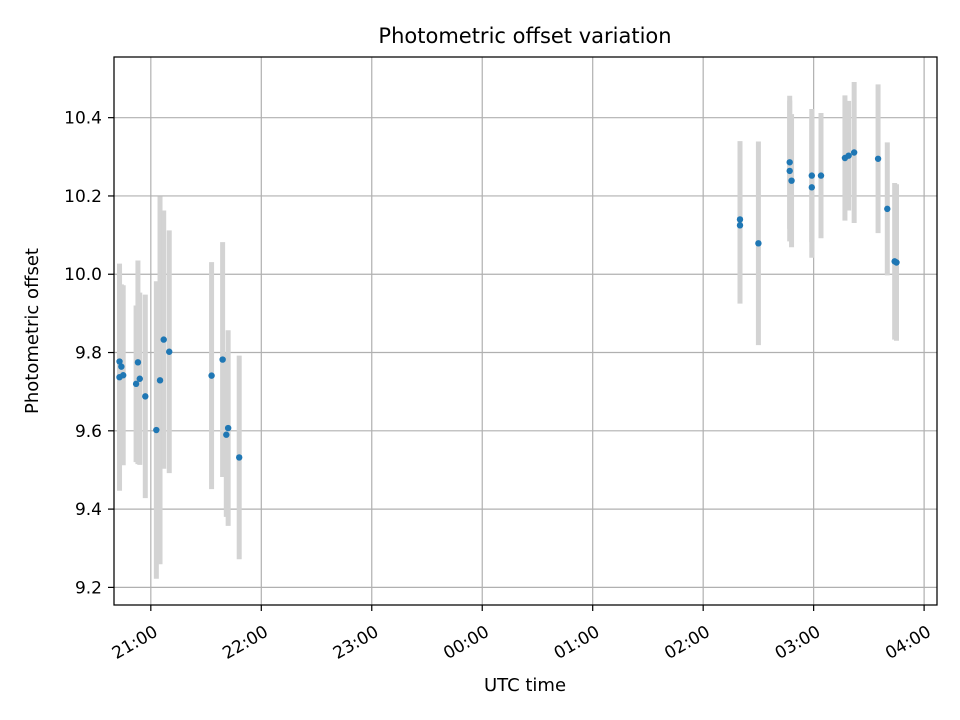  I want to click on chart-title: Photometric offset variation, so click(524, 36).